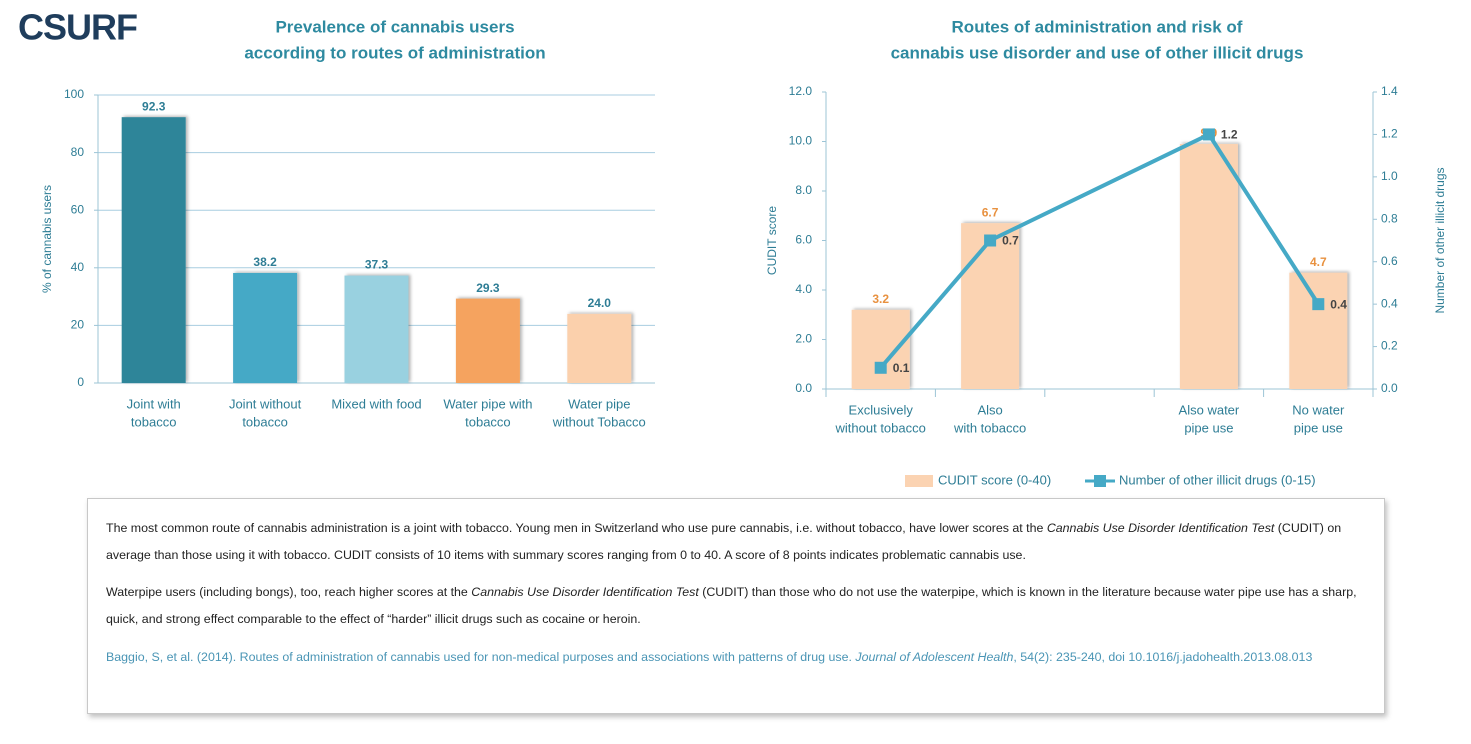 This screenshot has width=1471, height=744. I want to click on legend-label: Number of other illicit drugs (0-15), so click(1217, 479).